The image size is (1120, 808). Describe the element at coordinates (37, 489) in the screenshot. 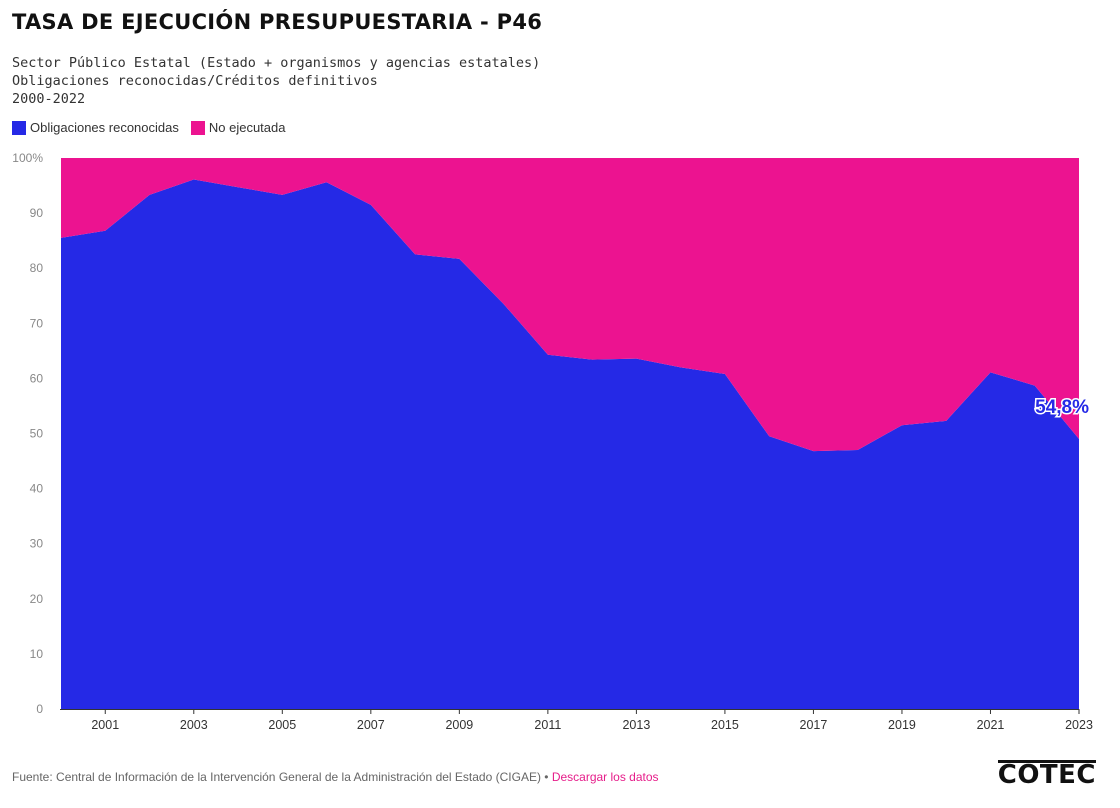

I see `y-tick-label: 40` at that location.